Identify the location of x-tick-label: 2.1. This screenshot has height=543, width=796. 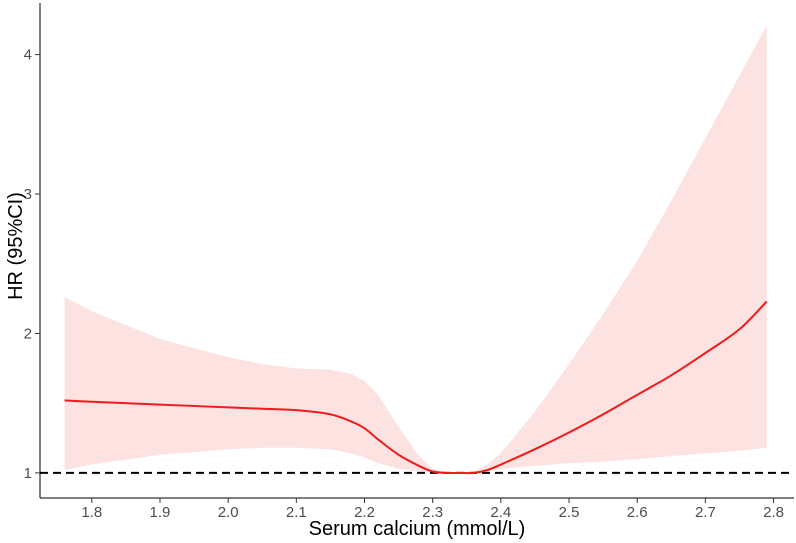
(296, 512).